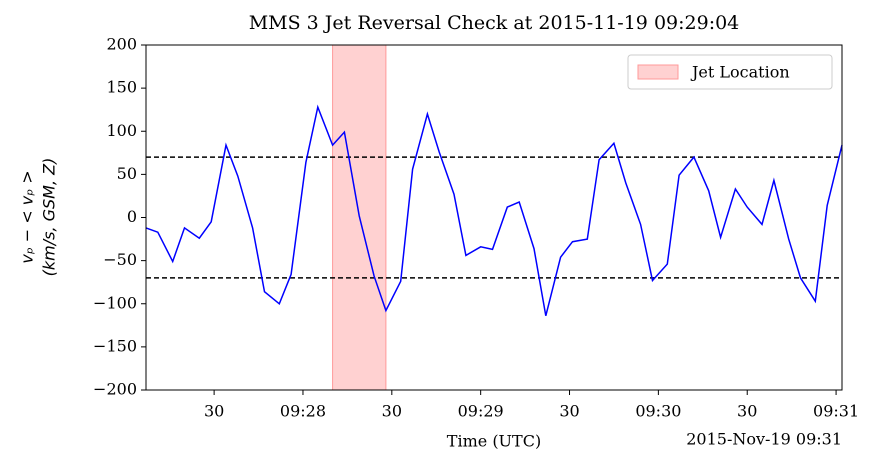 This screenshot has width=885, height=467. Describe the element at coordinates (658, 72) in the screenshot. I see `legend-swatch` at that location.